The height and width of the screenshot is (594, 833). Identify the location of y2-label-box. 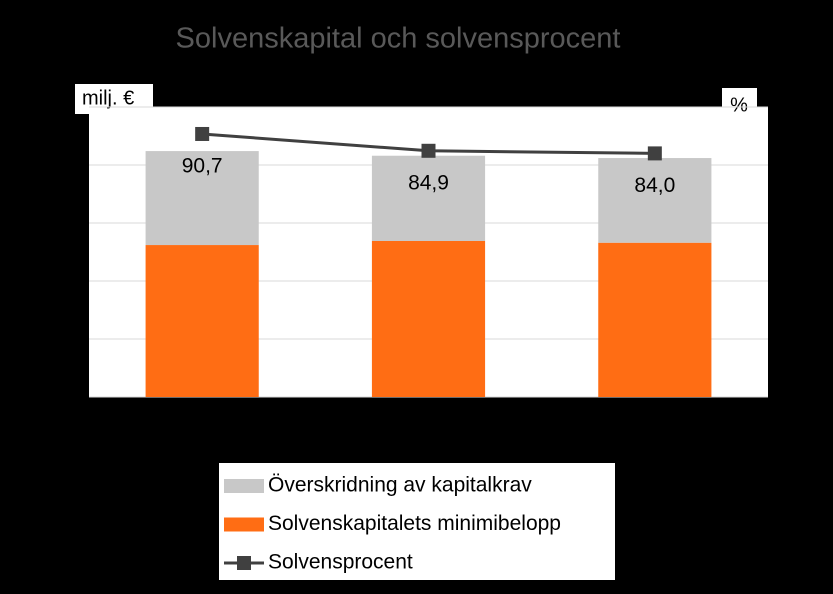
(739, 105).